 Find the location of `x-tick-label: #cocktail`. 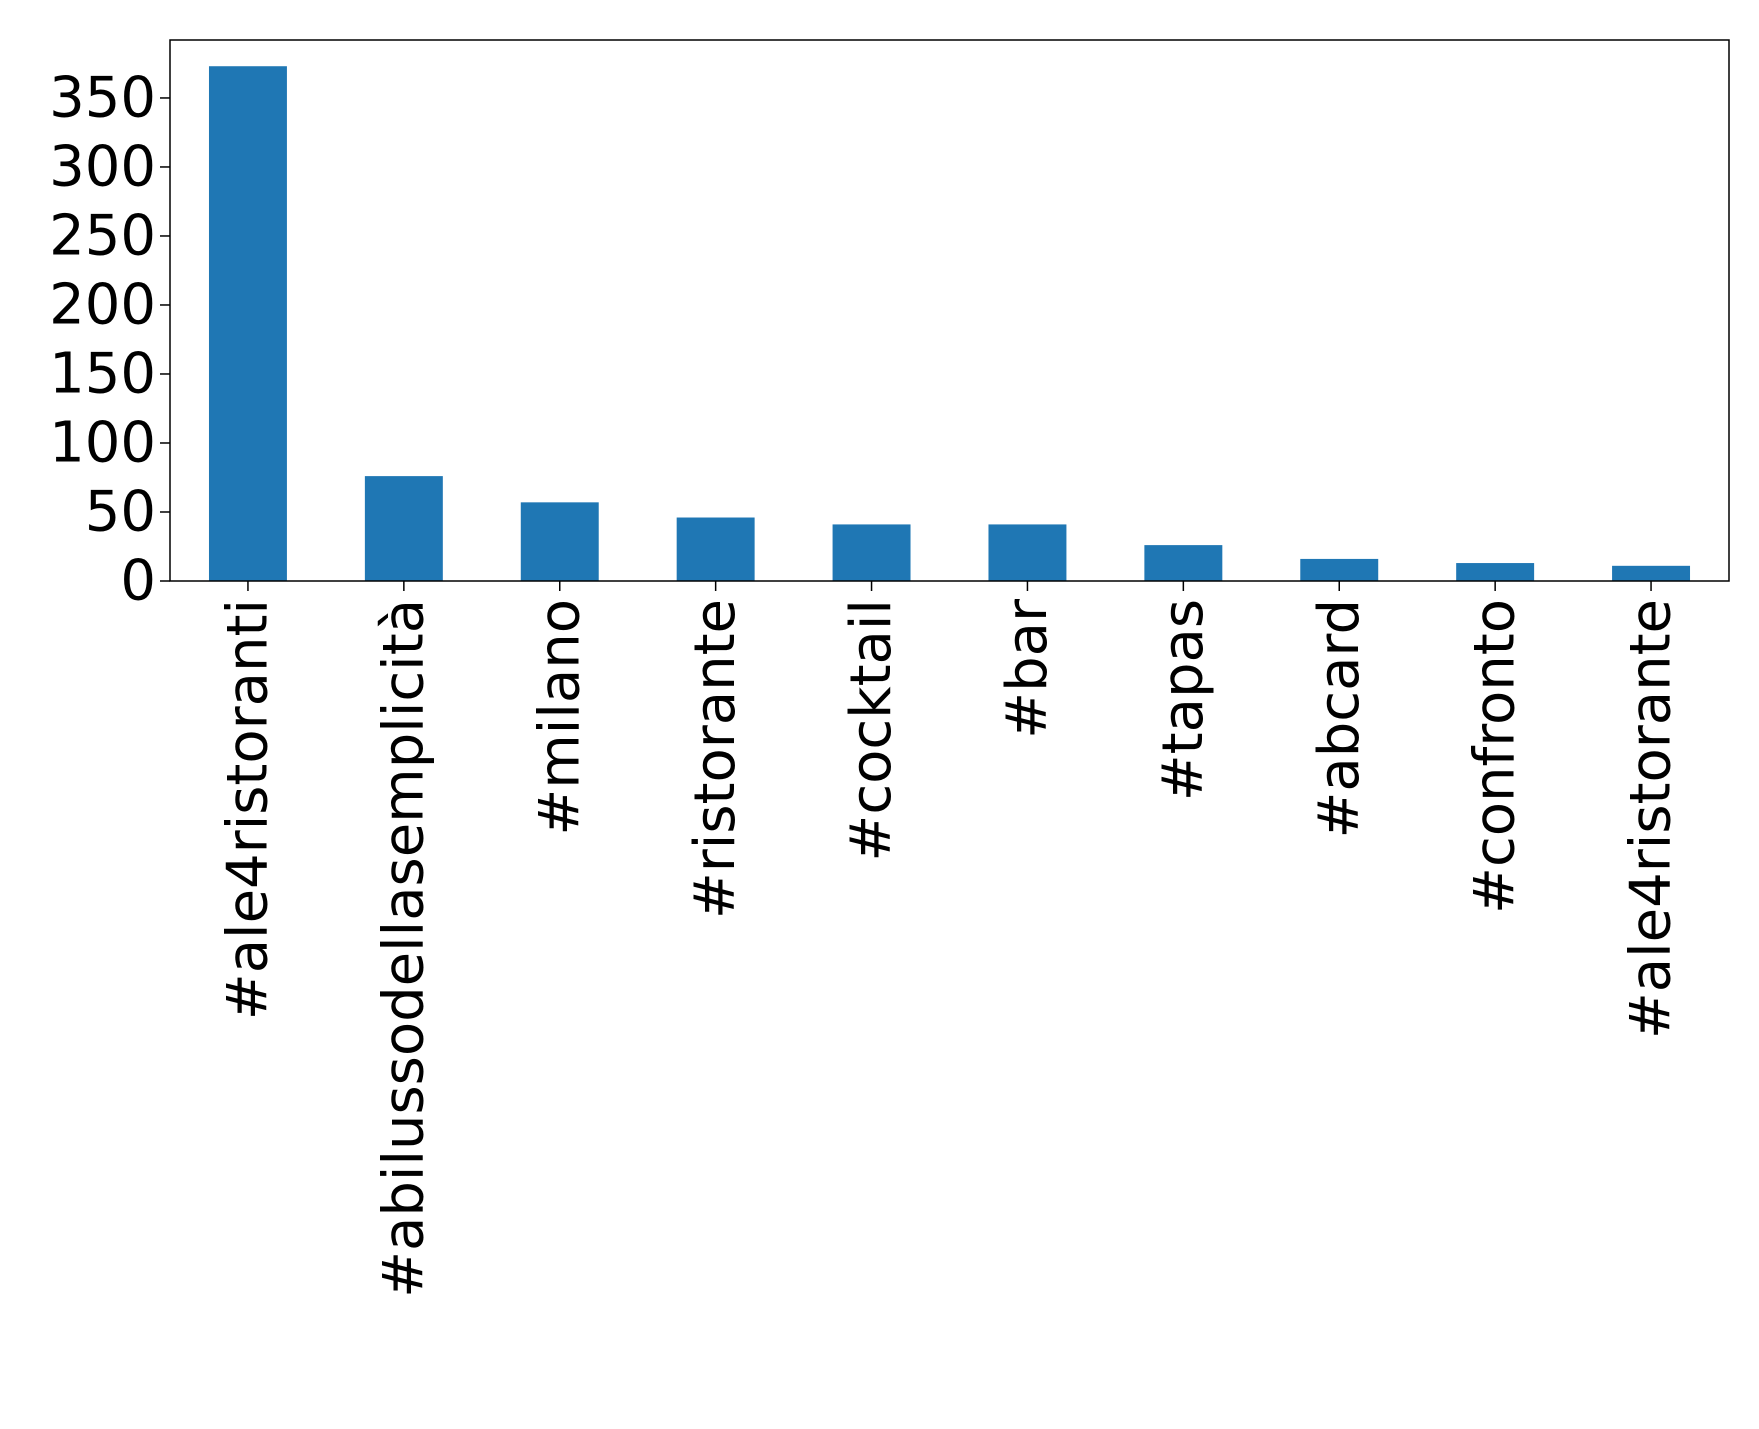

x-tick-label: #cocktail is located at coordinates (871, 730).